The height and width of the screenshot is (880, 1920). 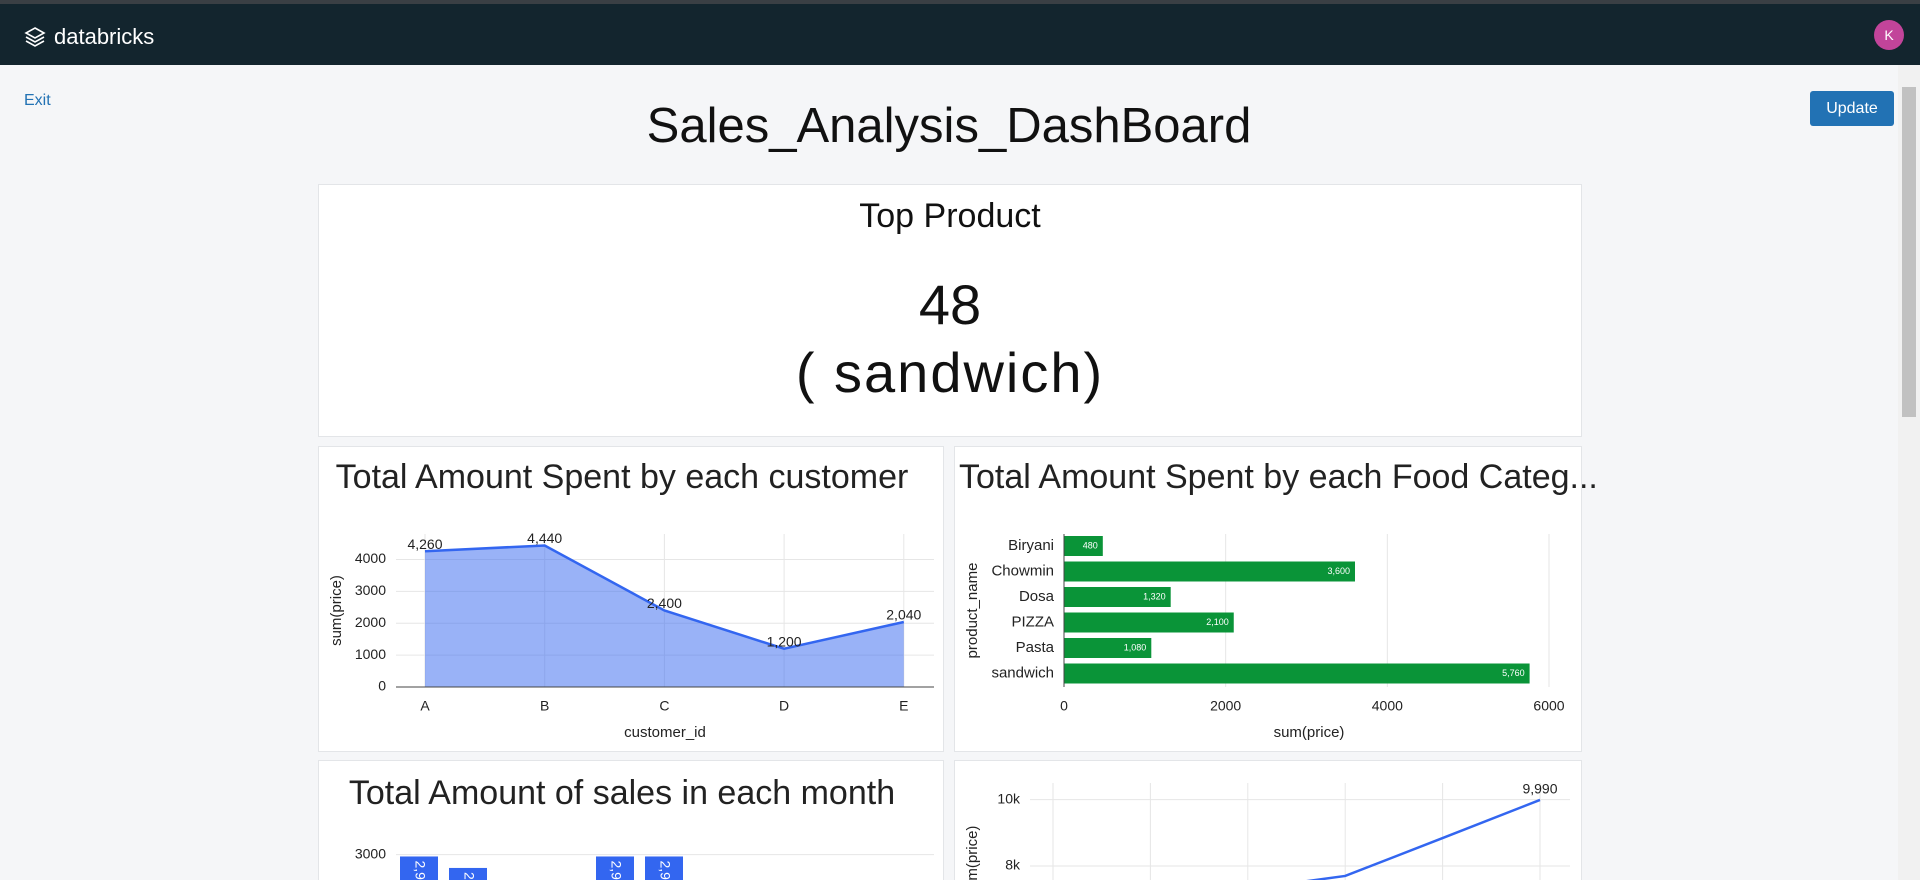 What do you see at coordinates (1909, 252) in the screenshot?
I see `scroll-thumb` at bounding box center [1909, 252].